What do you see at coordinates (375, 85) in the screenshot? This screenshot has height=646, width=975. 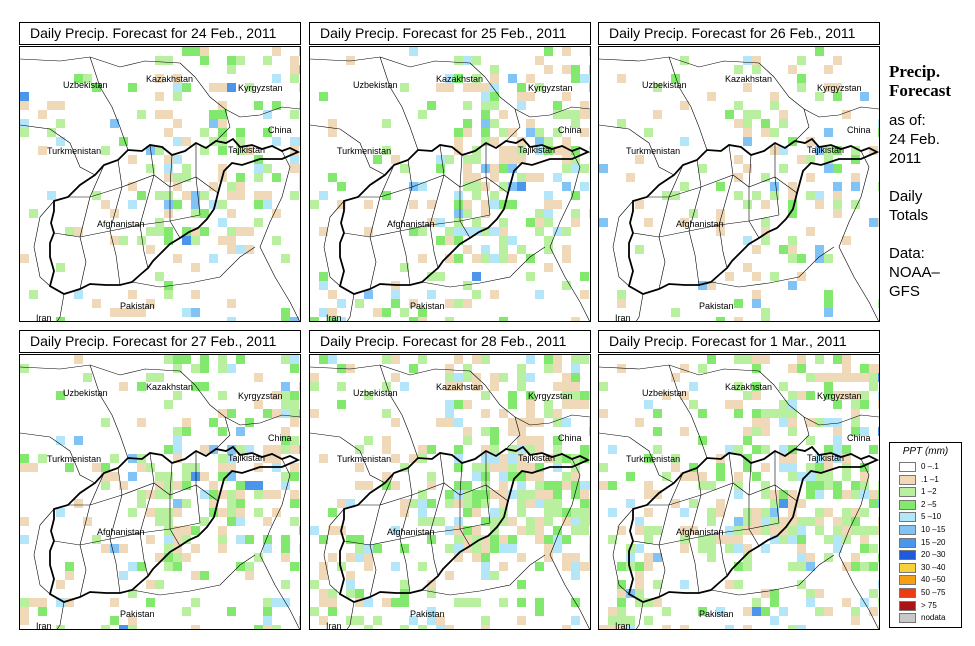 I see `map-label-uzbekistan: Uzbekistan` at bounding box center [375, 85].